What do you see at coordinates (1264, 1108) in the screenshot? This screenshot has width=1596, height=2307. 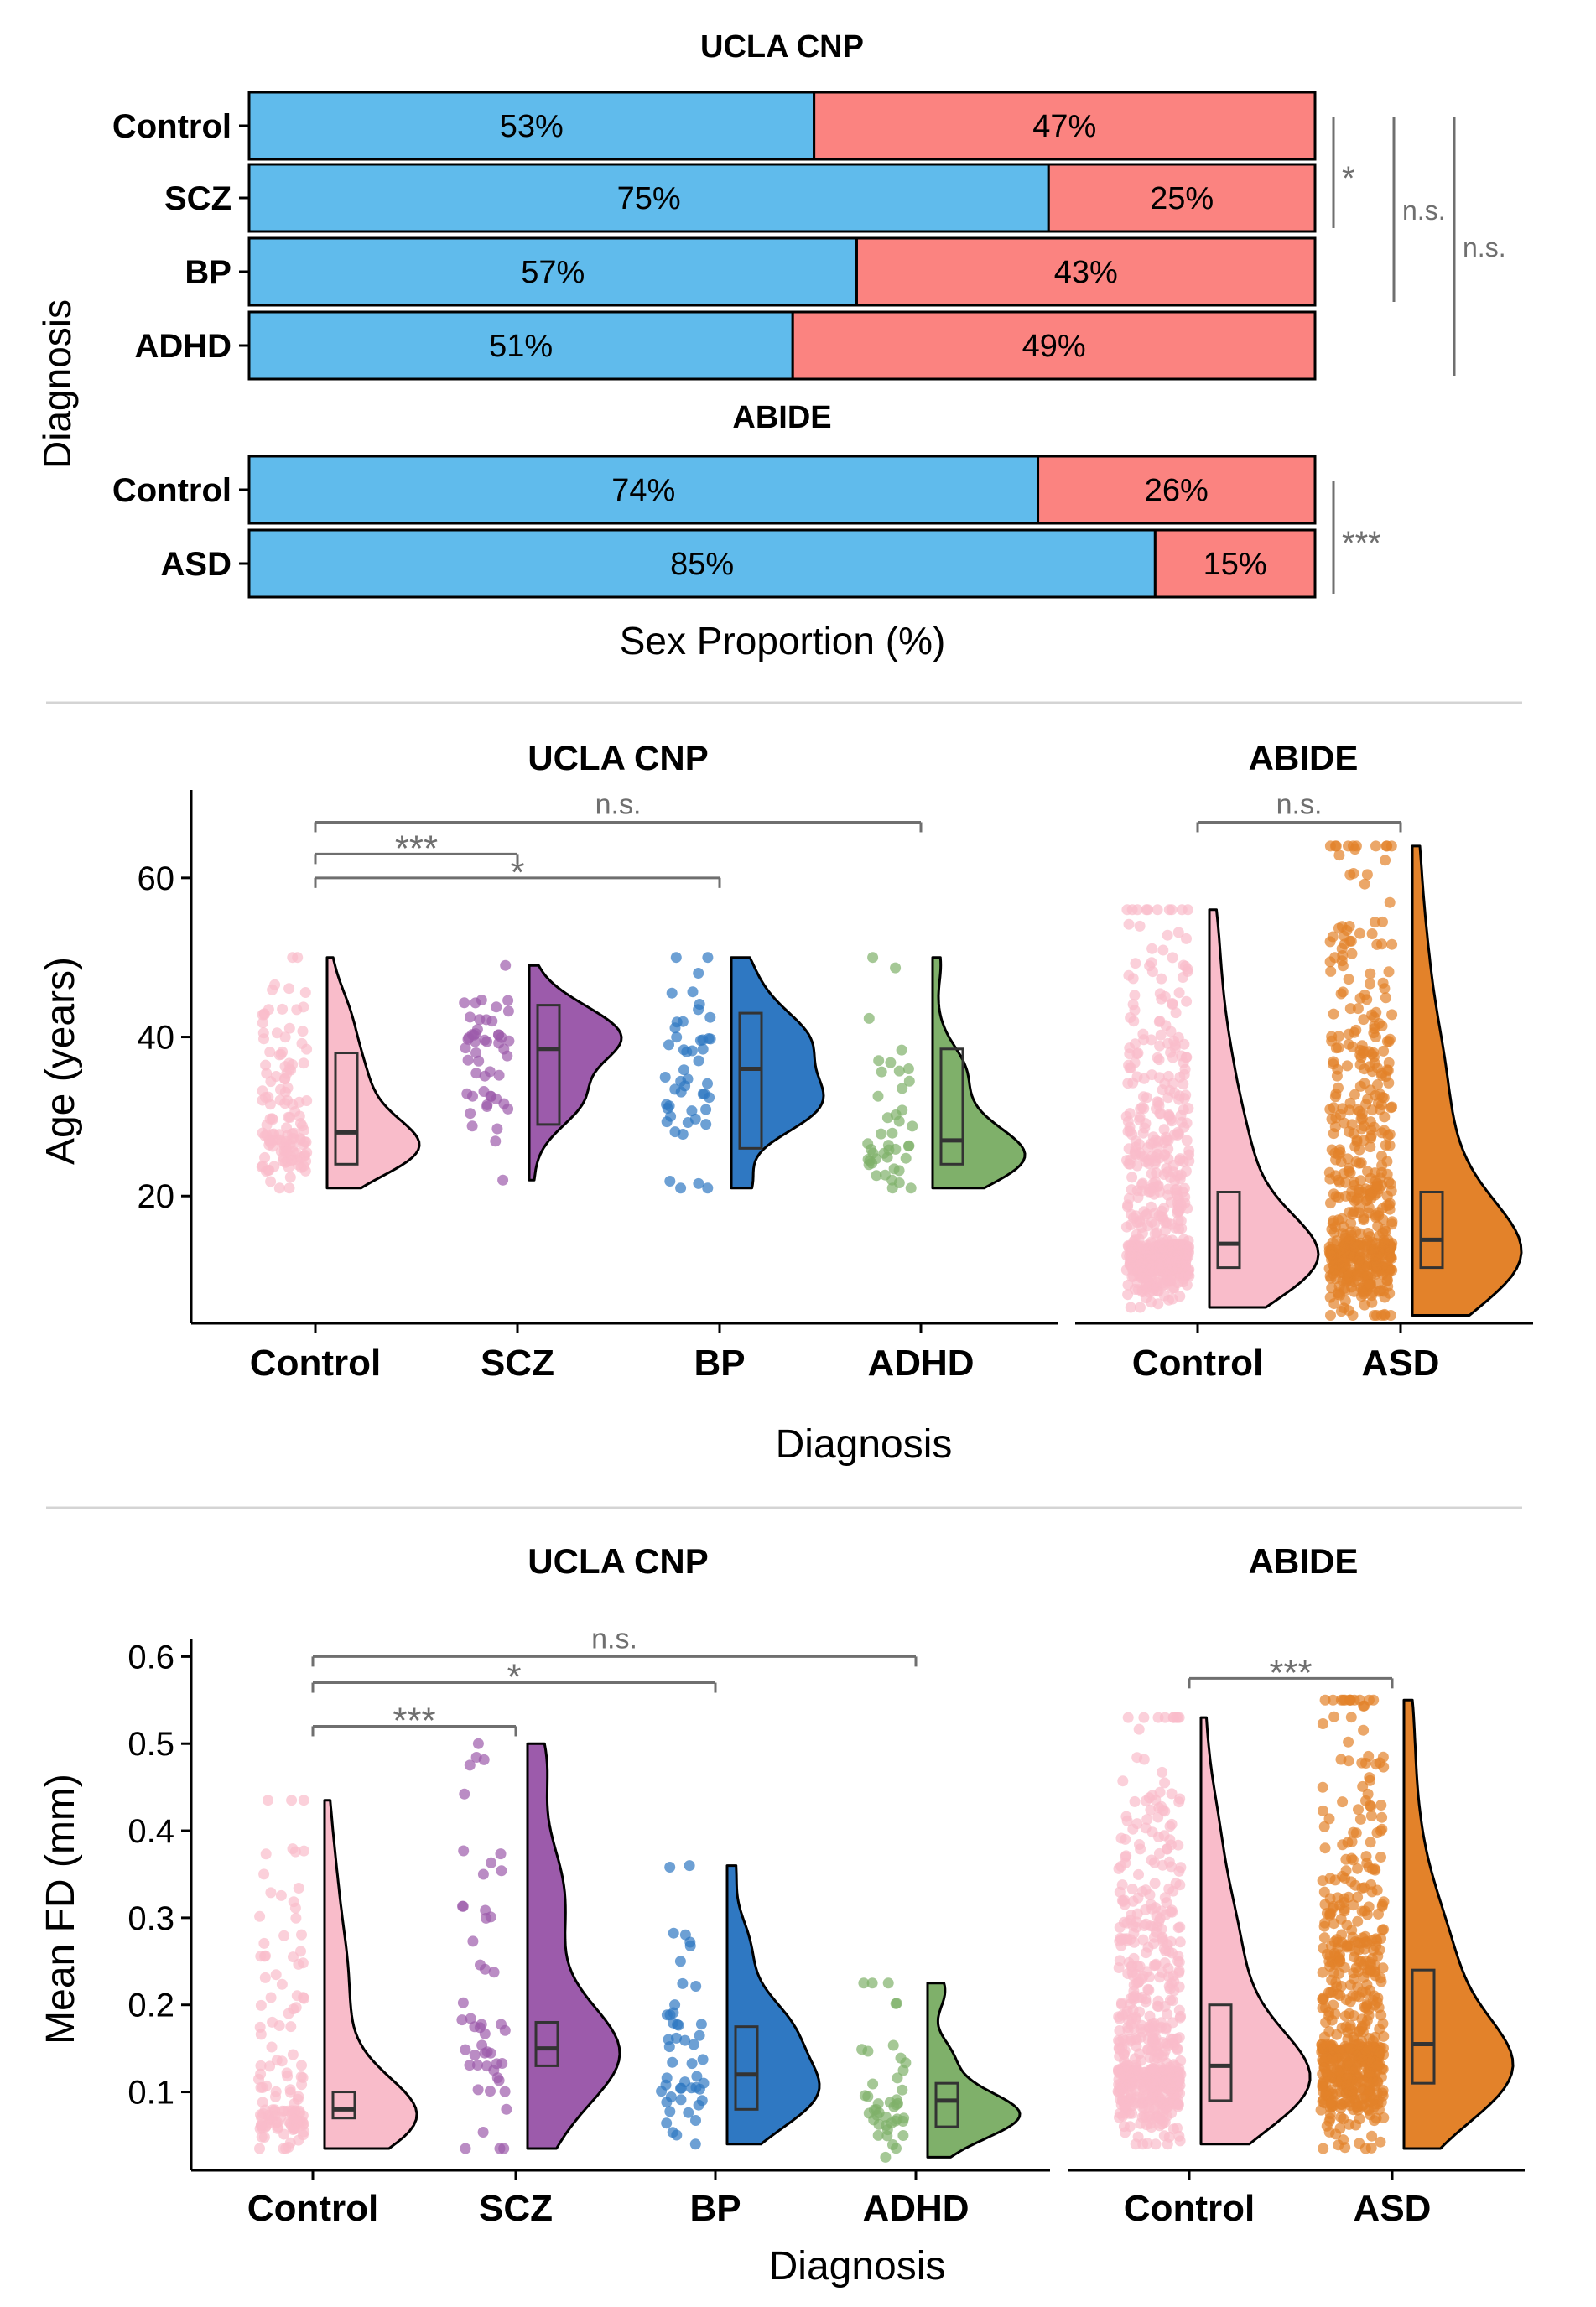 I see `age-violin-abide-control` at bounding box center [1264, 1108].